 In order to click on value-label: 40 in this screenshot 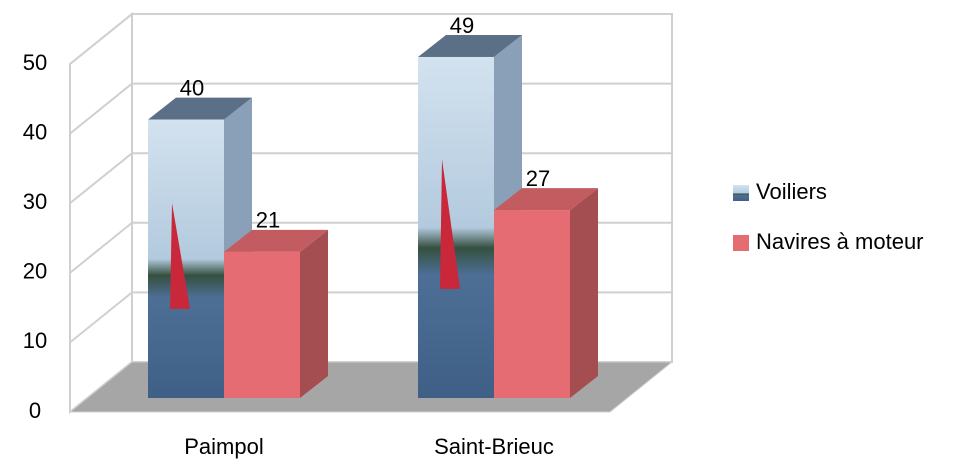, I will do `click(192, 87)`.